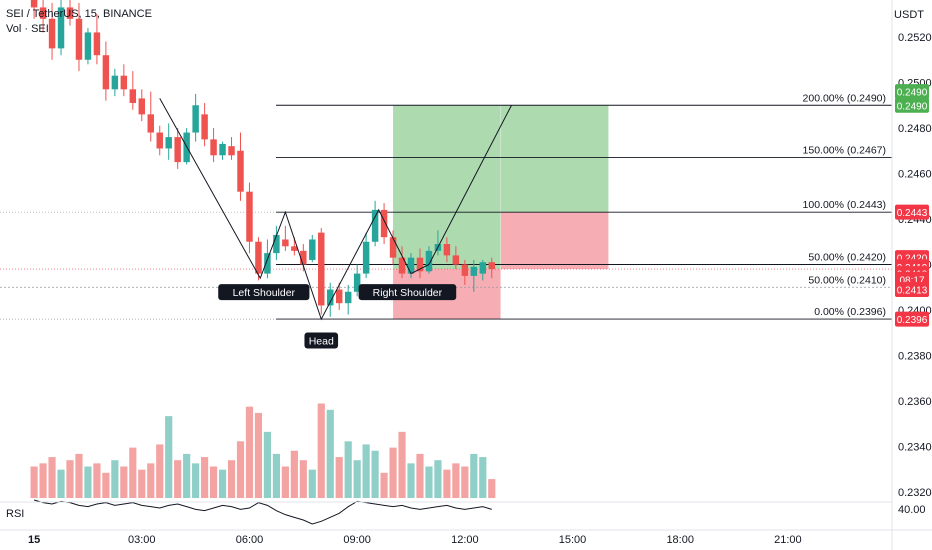  I want to click on time-tick-label: 18:00, so click(680, 540).